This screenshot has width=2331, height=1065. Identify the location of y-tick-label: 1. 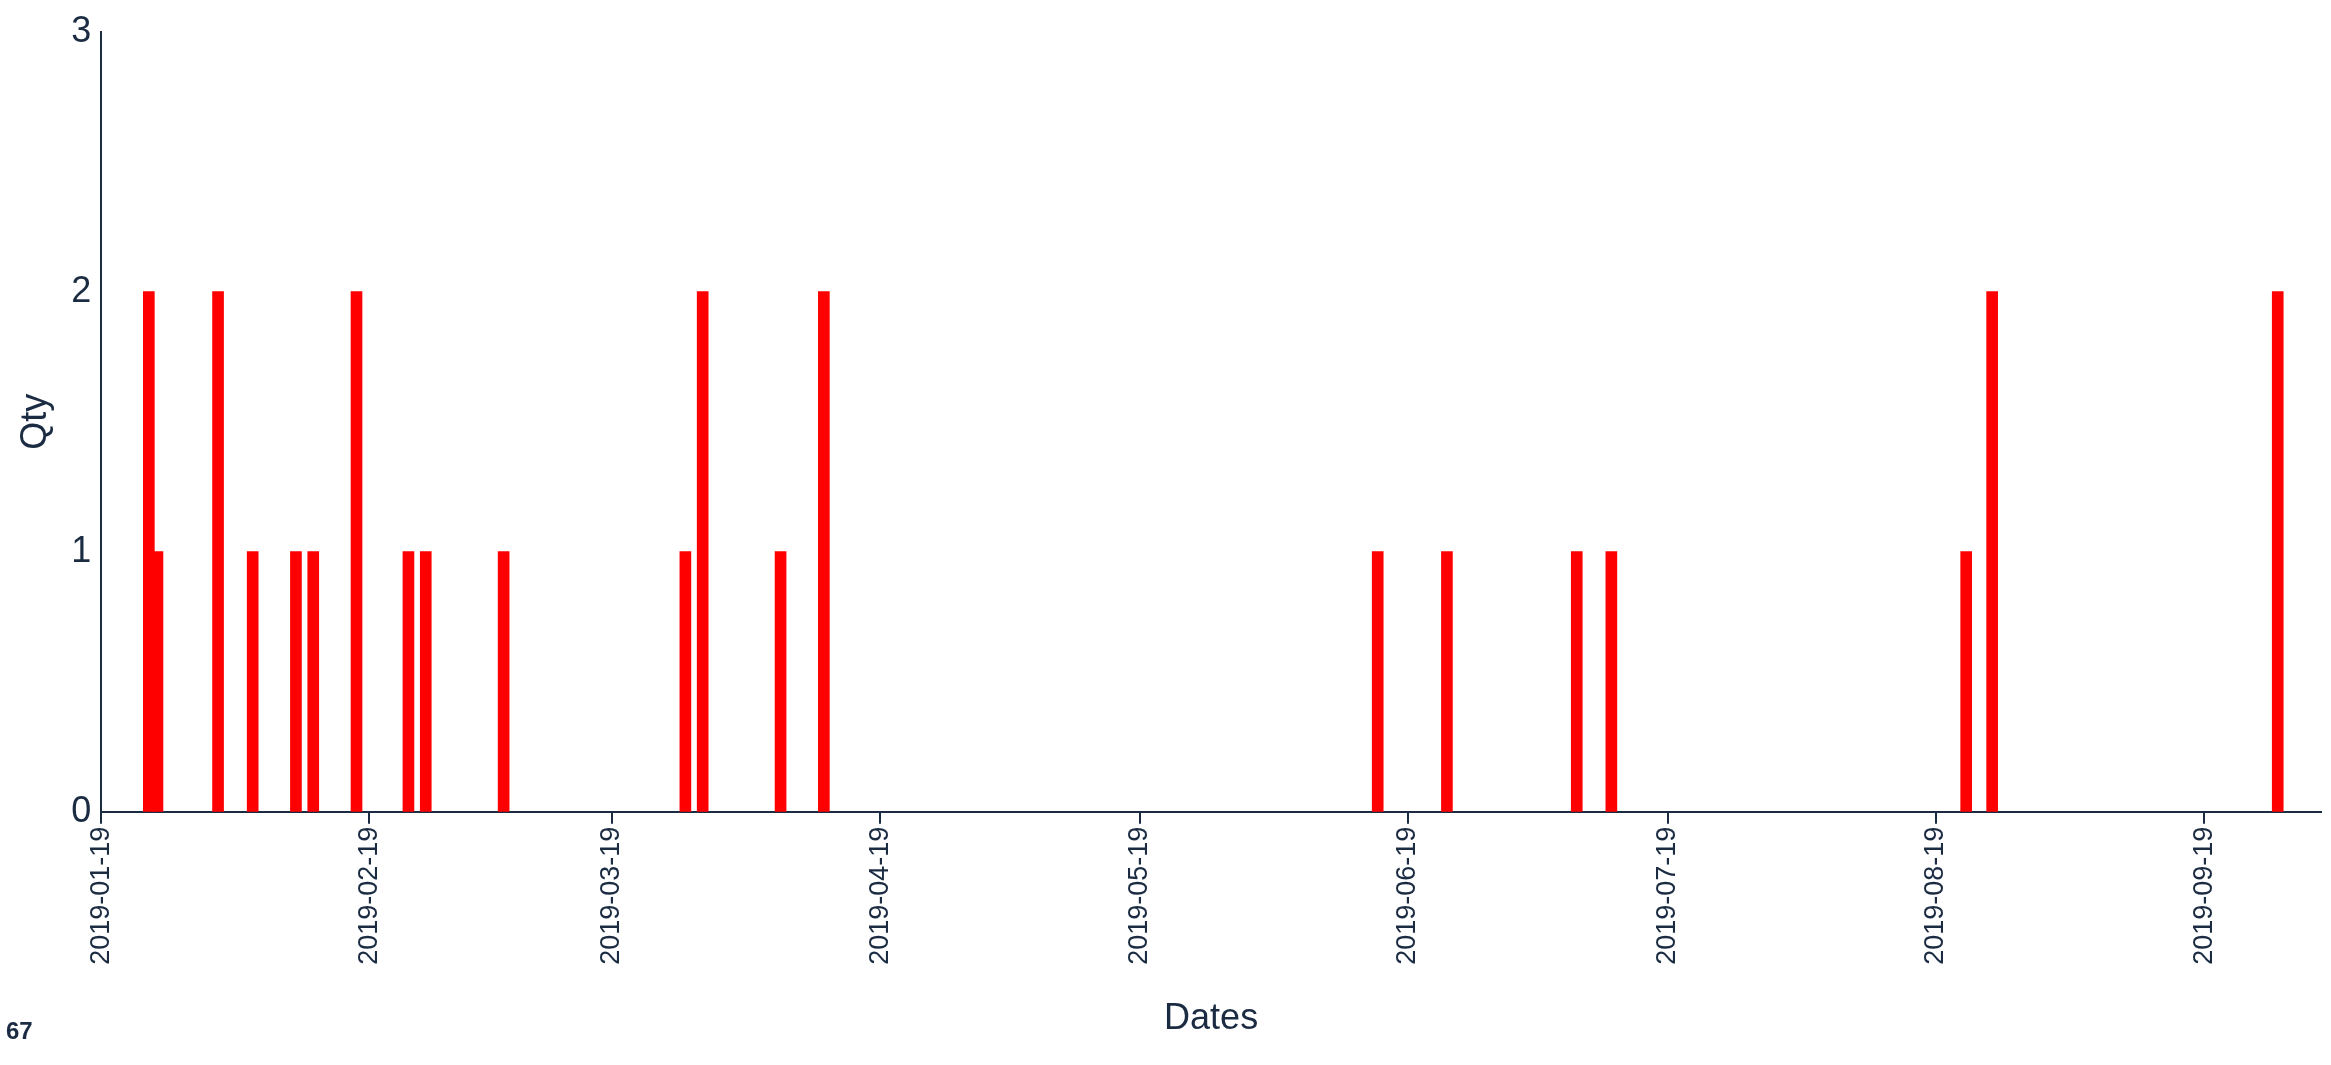
(81, 549).